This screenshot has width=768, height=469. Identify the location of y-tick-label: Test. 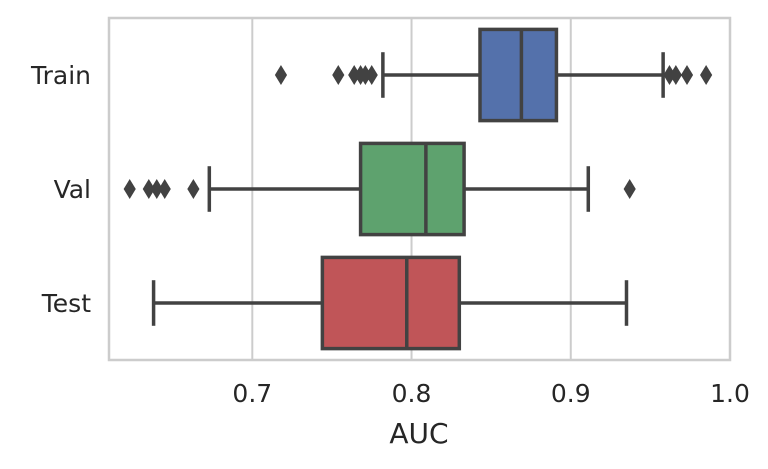
(66, 303).